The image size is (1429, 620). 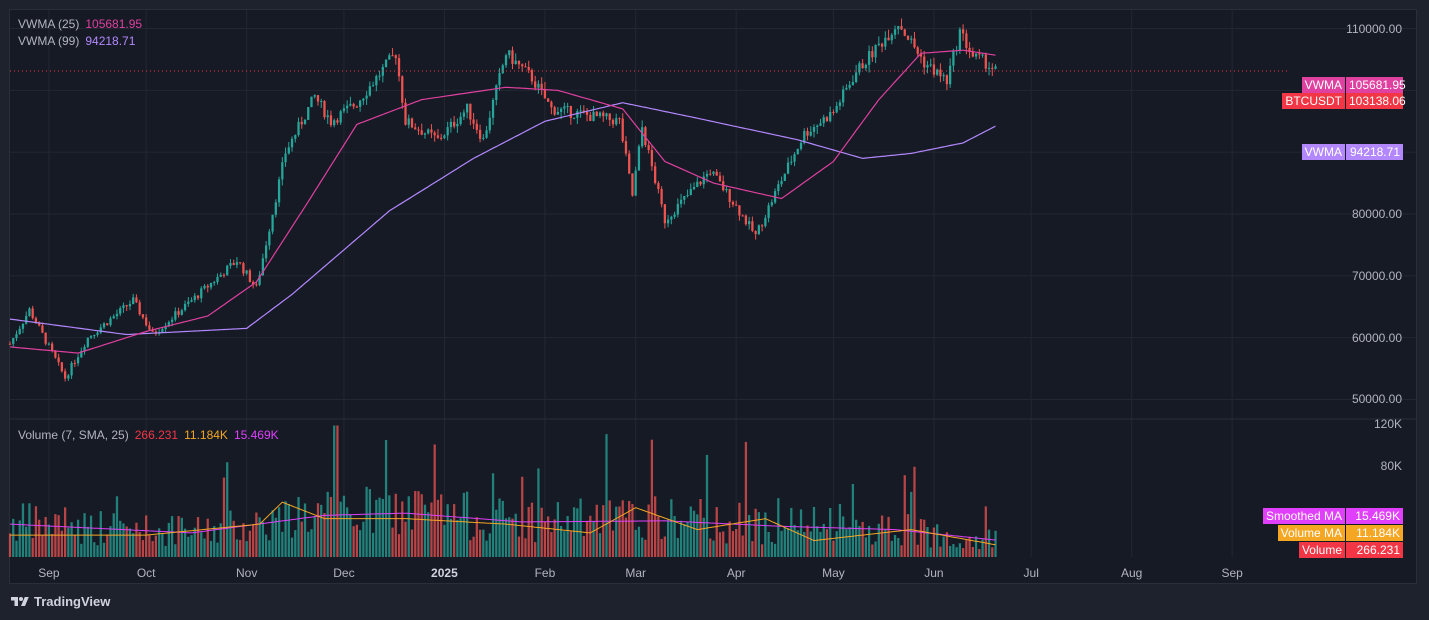 I want to click on volume-ma-line, so click(x=503, y=523).